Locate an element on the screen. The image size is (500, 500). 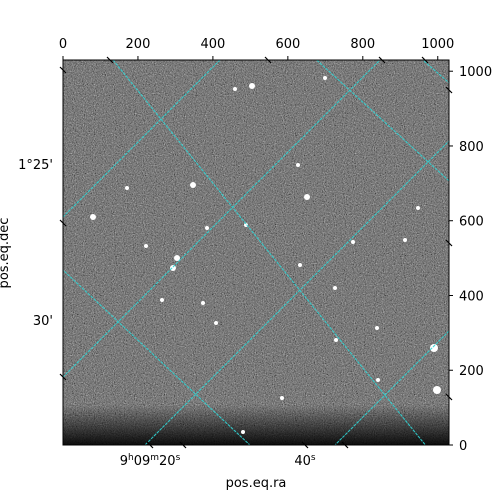
y-tick-label-0: 0 is located at coordinates (463, 446).